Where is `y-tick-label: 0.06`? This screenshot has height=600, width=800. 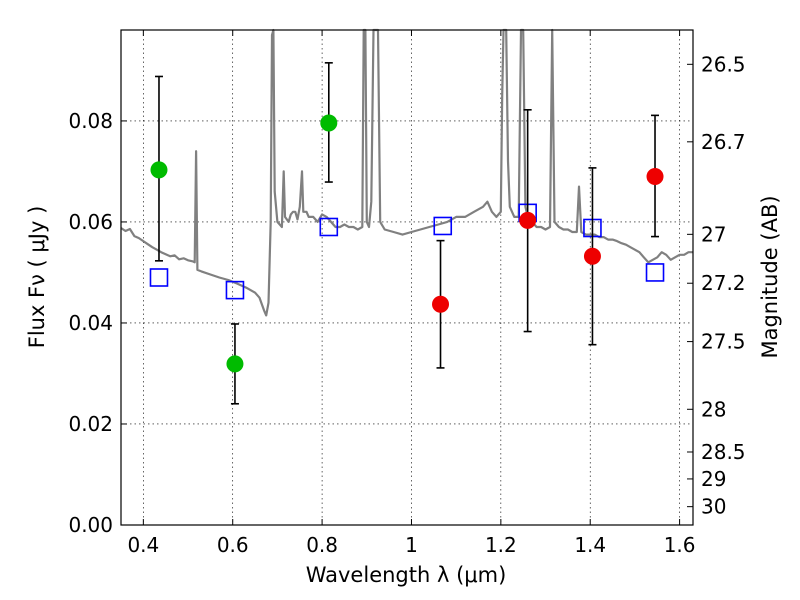
y-tick-label: 0.06 is located at coordinates (90, 222).